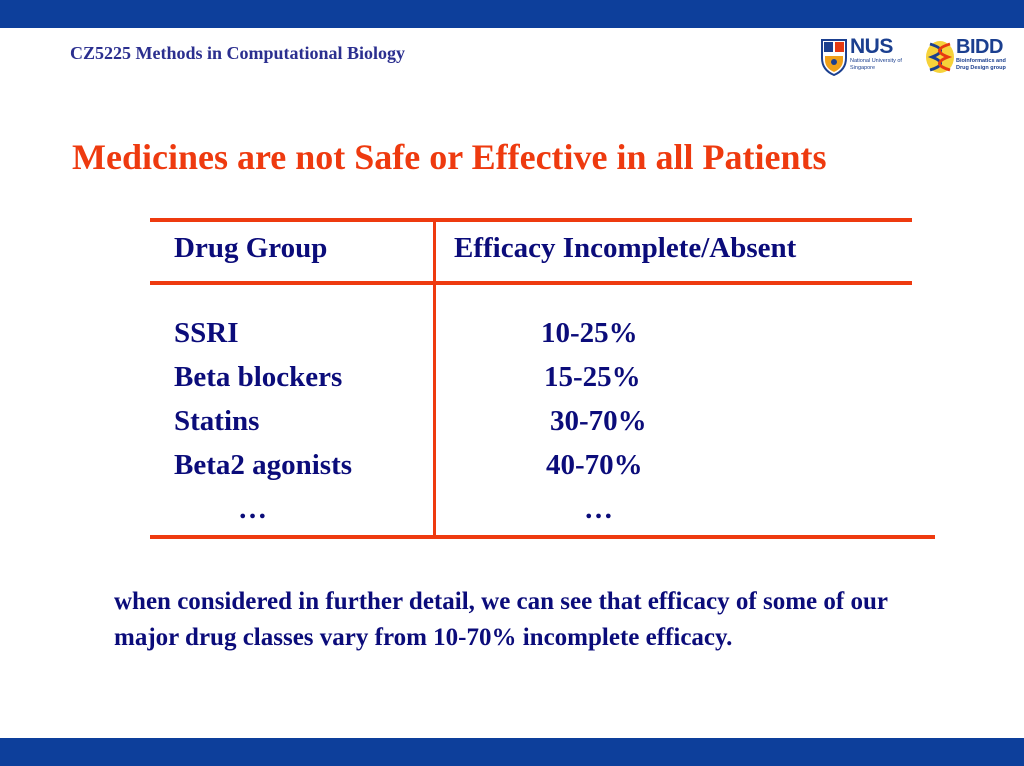  What do you see at coordinates (542, 537) in the screenshot?
I see `table-bottom-rule` at bounding box center [542, 537].